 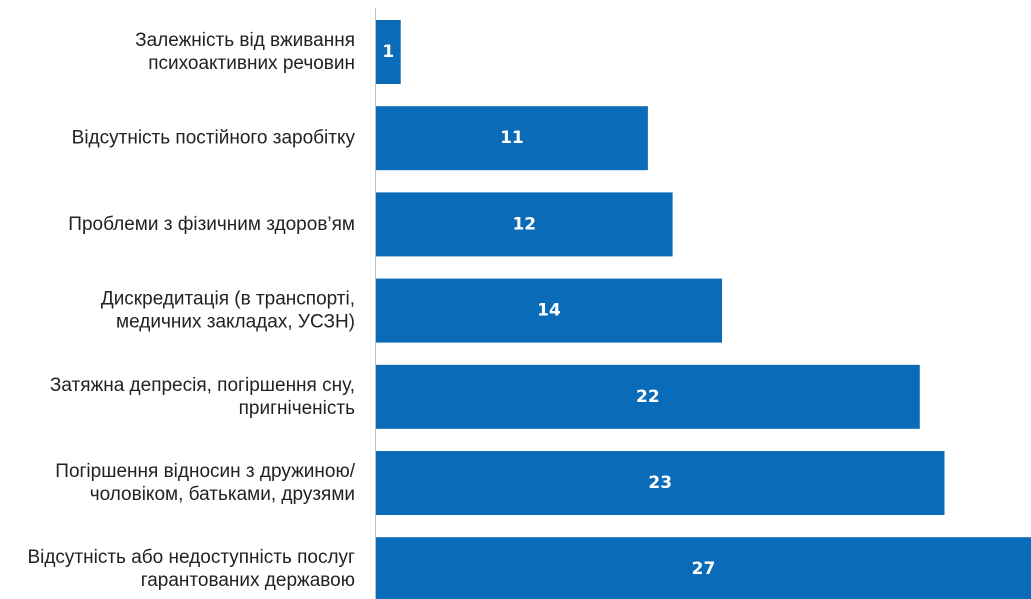 I want to click on category-label: Проблеми з фізичним здоров’ям, so click(x=211, y=224).